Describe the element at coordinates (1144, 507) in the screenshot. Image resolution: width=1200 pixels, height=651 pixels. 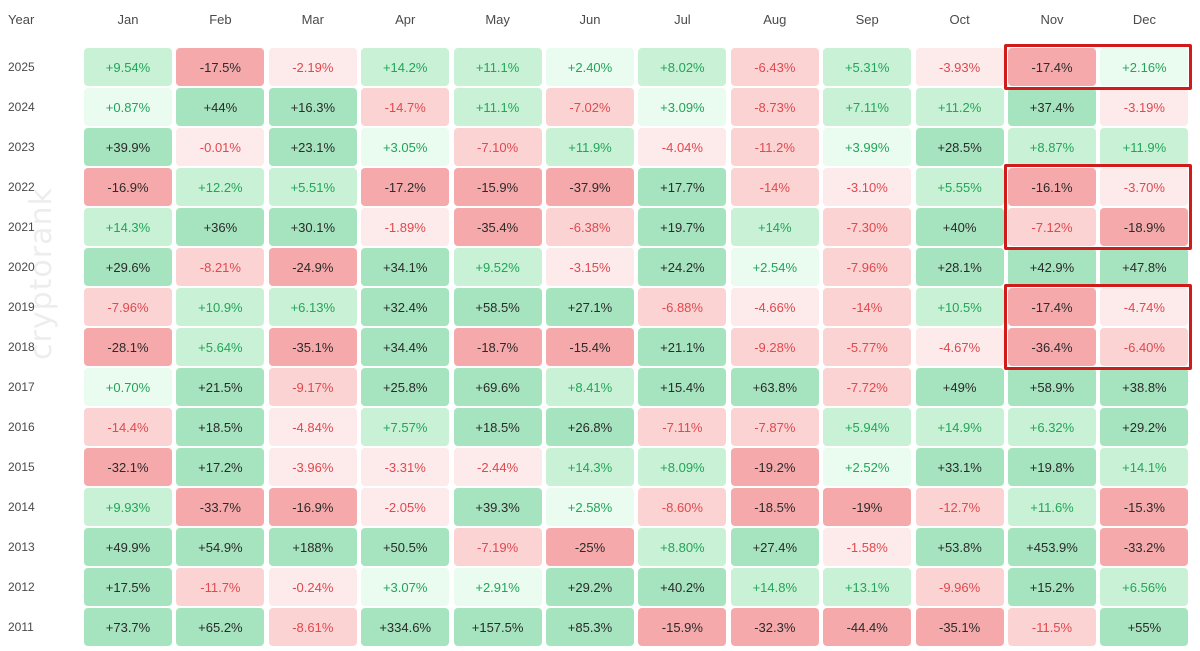
I see `cell-2014-dec: -15.3%` at that location.